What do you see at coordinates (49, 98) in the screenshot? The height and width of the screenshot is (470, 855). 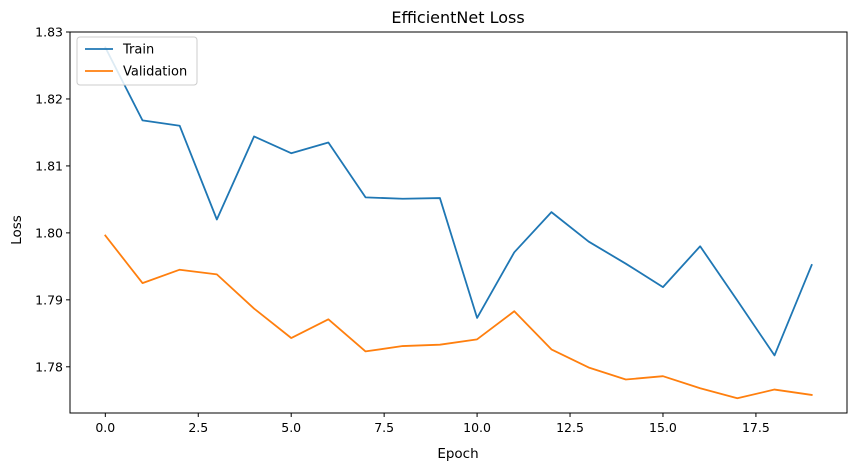 I see `y-tick-label: 1.82` at bounding box center [49, 98].